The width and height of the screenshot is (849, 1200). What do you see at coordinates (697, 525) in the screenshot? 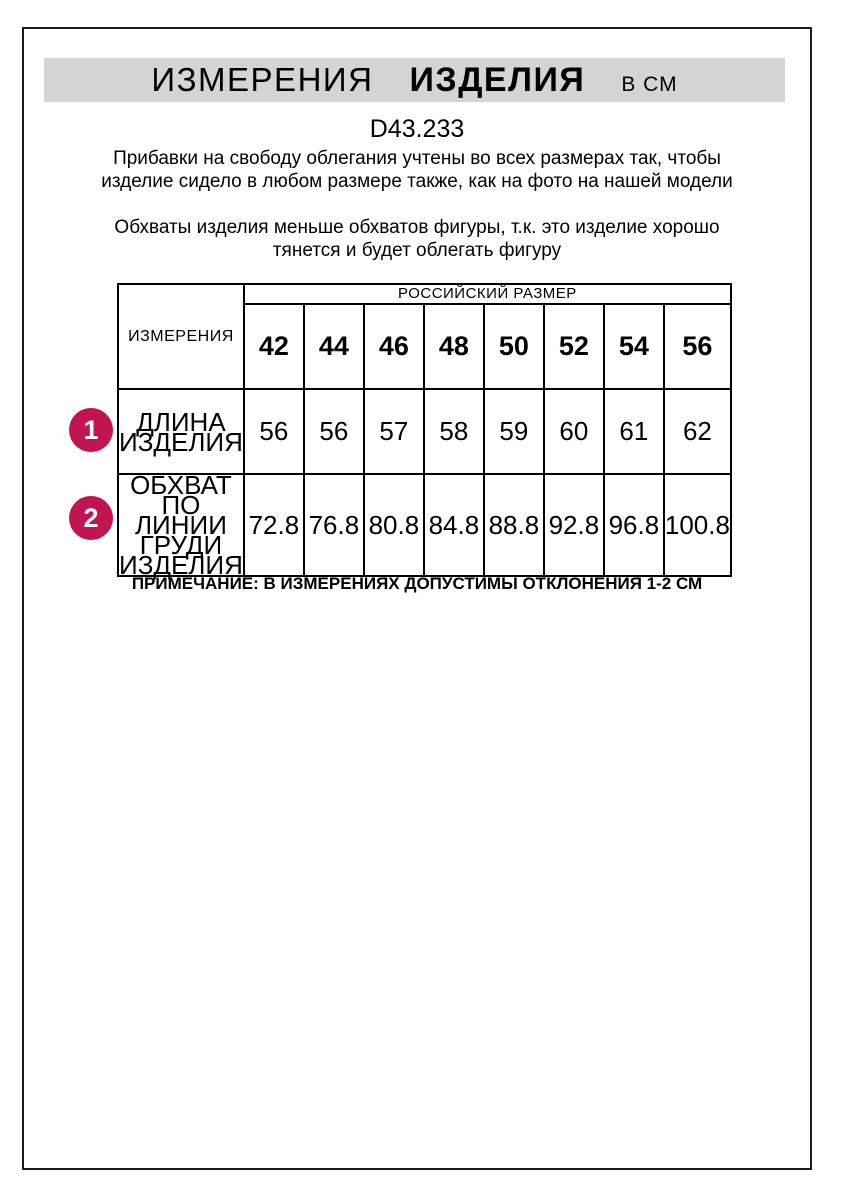
I see `value-cell: 100.8` at bounding box center [697, 525].